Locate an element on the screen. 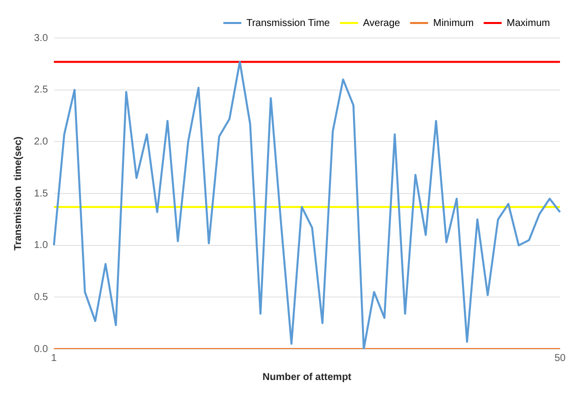 The height and width of the screenshot is (395, 580). y-tick-label: 2.0 is located at coordinates (41, 142).